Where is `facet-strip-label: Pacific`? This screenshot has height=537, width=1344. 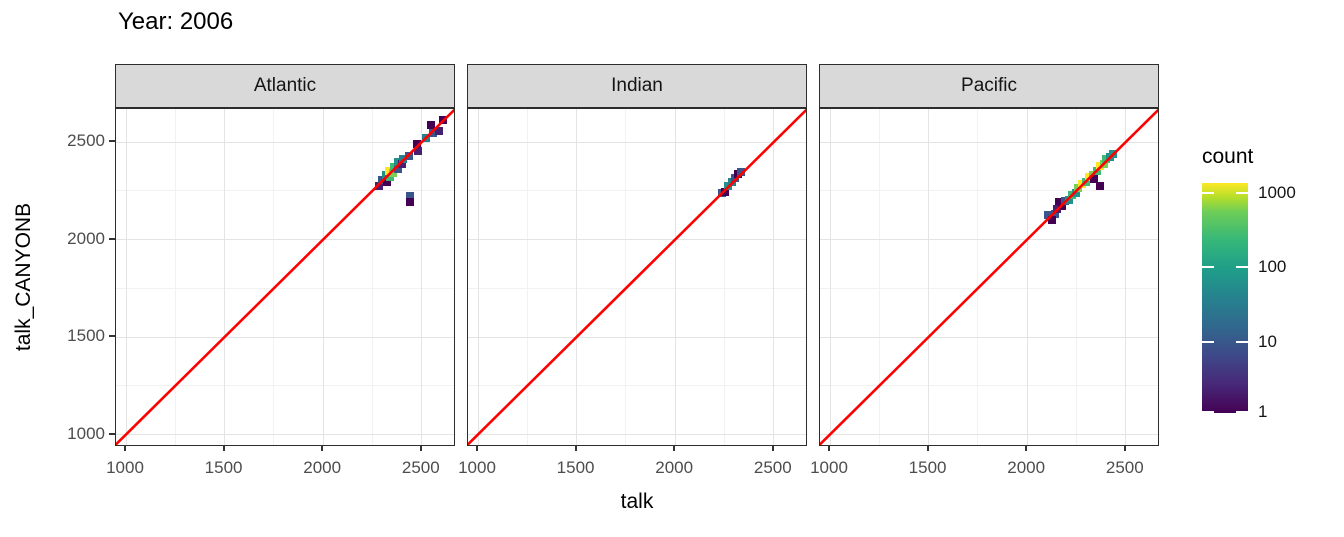
facet-strip-label: Pacific is located at coordinates (989, 85).